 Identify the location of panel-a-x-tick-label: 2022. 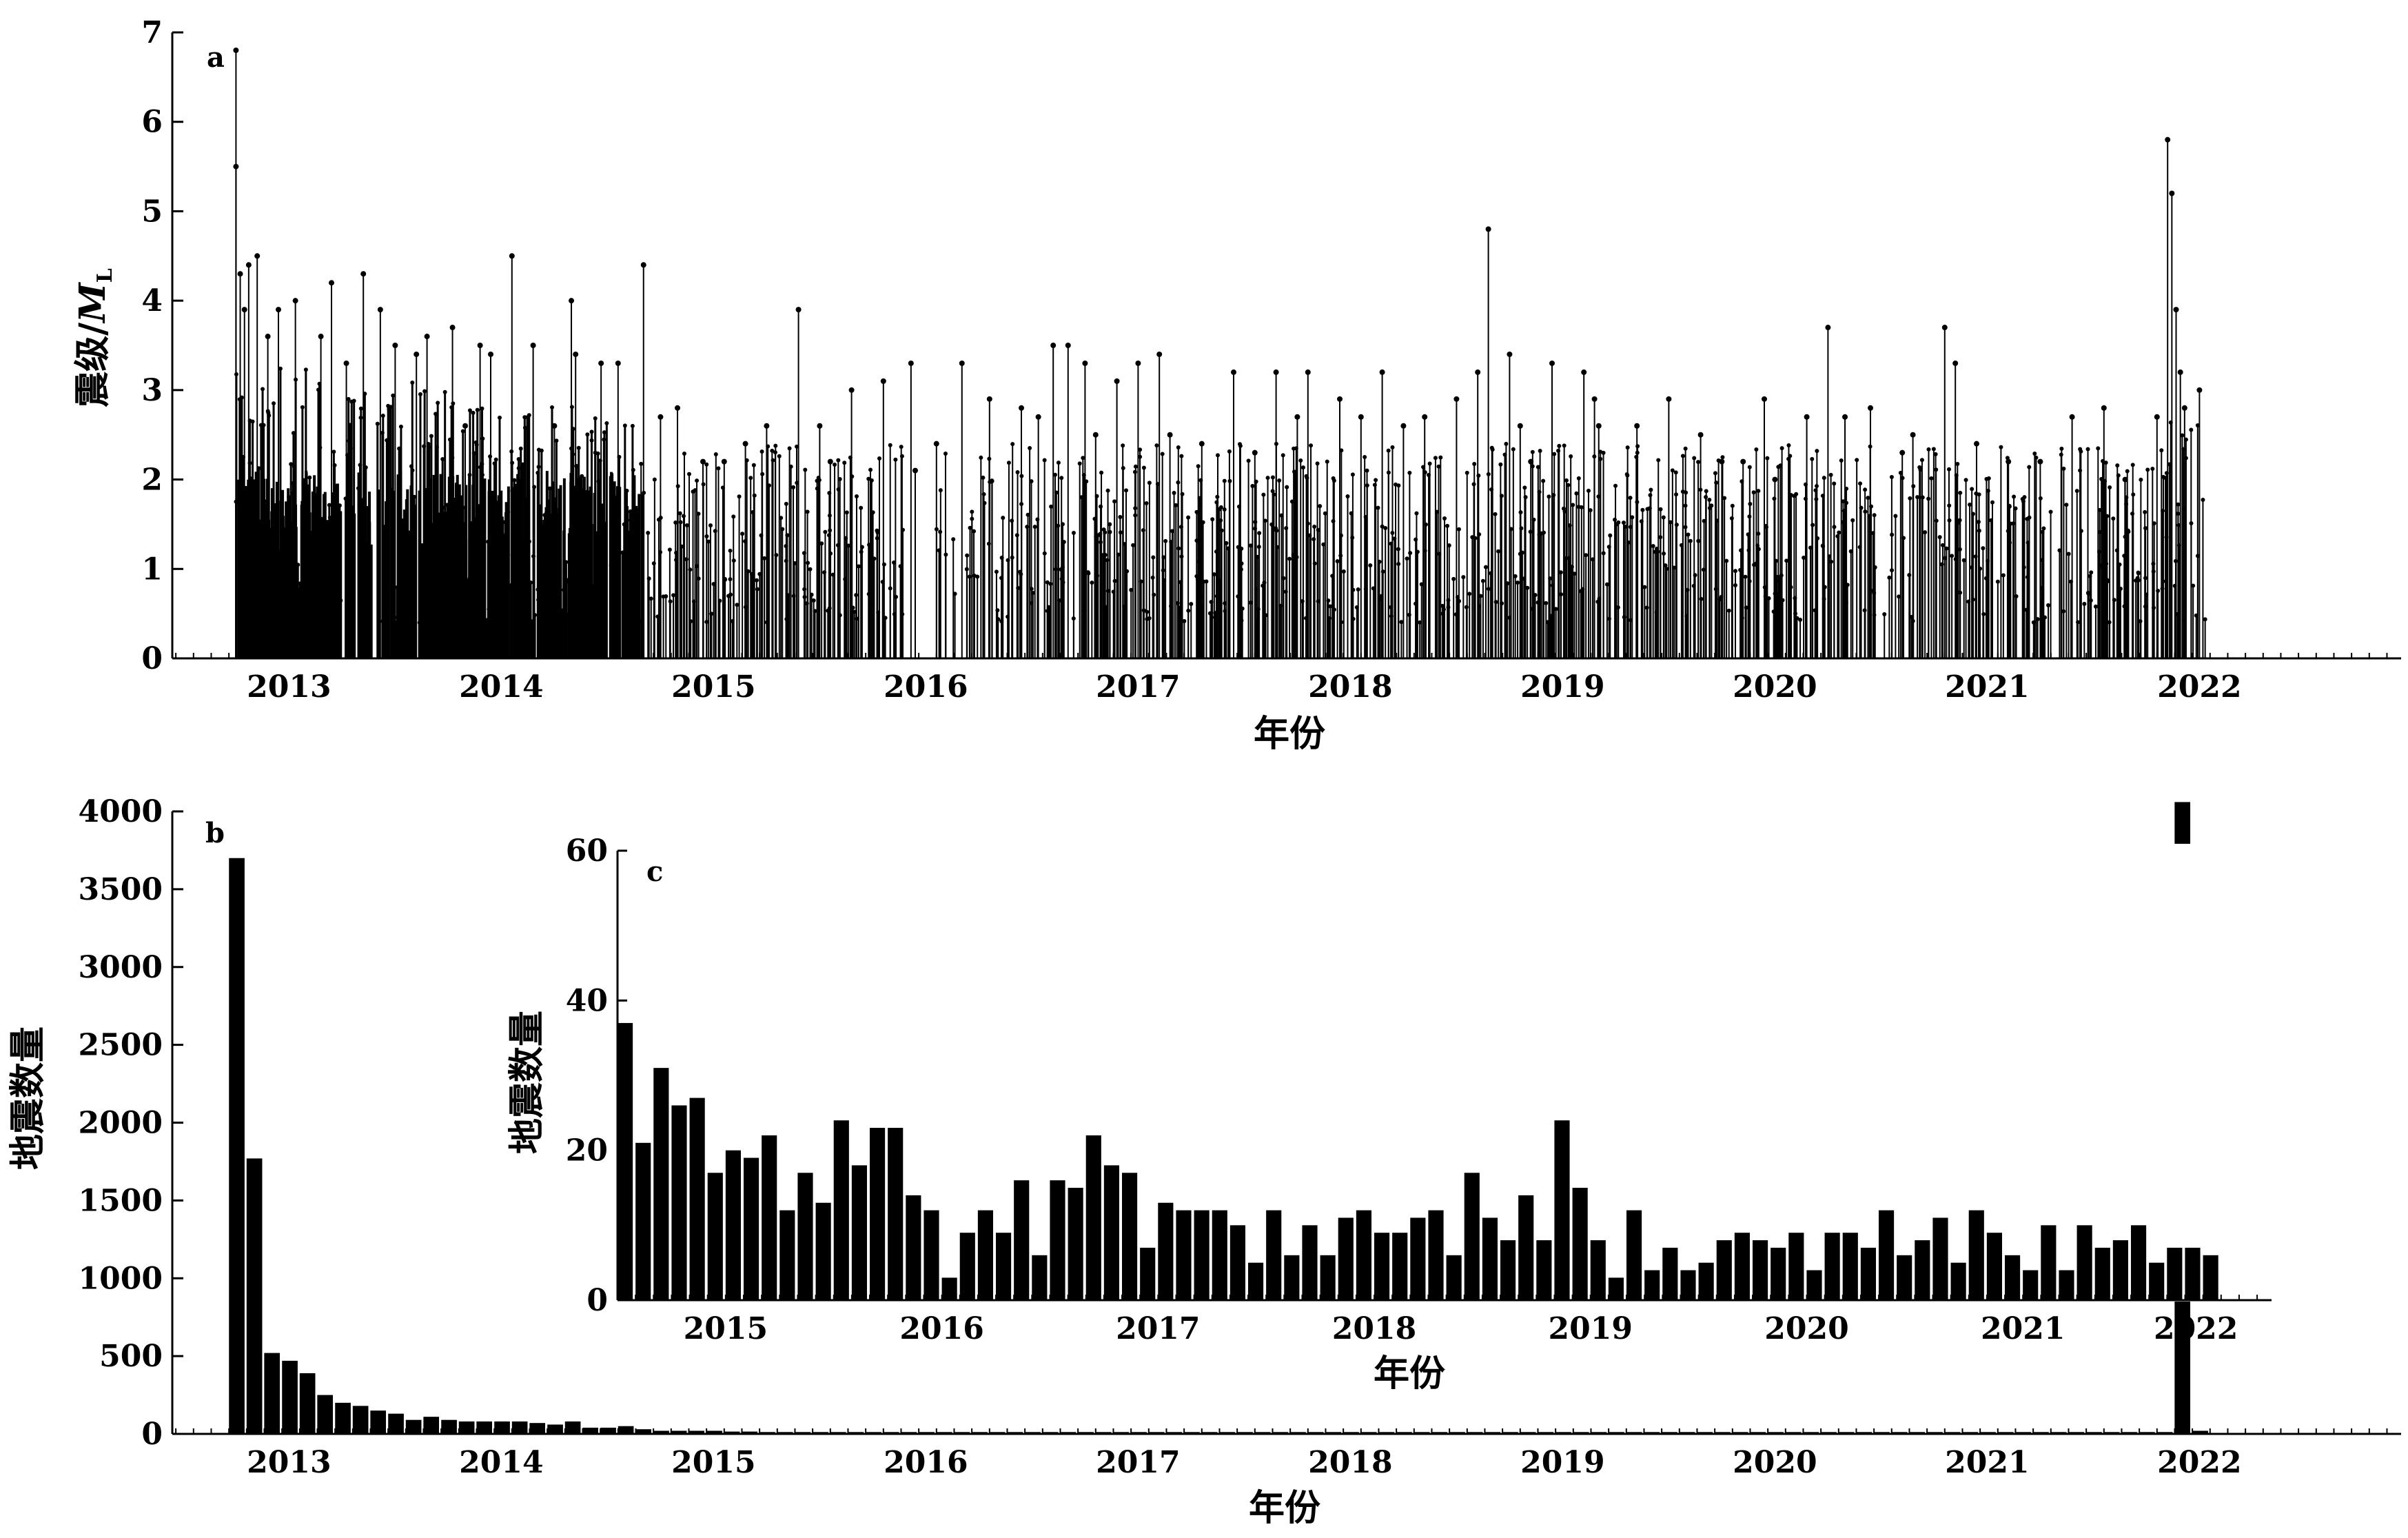
(2199, 687).